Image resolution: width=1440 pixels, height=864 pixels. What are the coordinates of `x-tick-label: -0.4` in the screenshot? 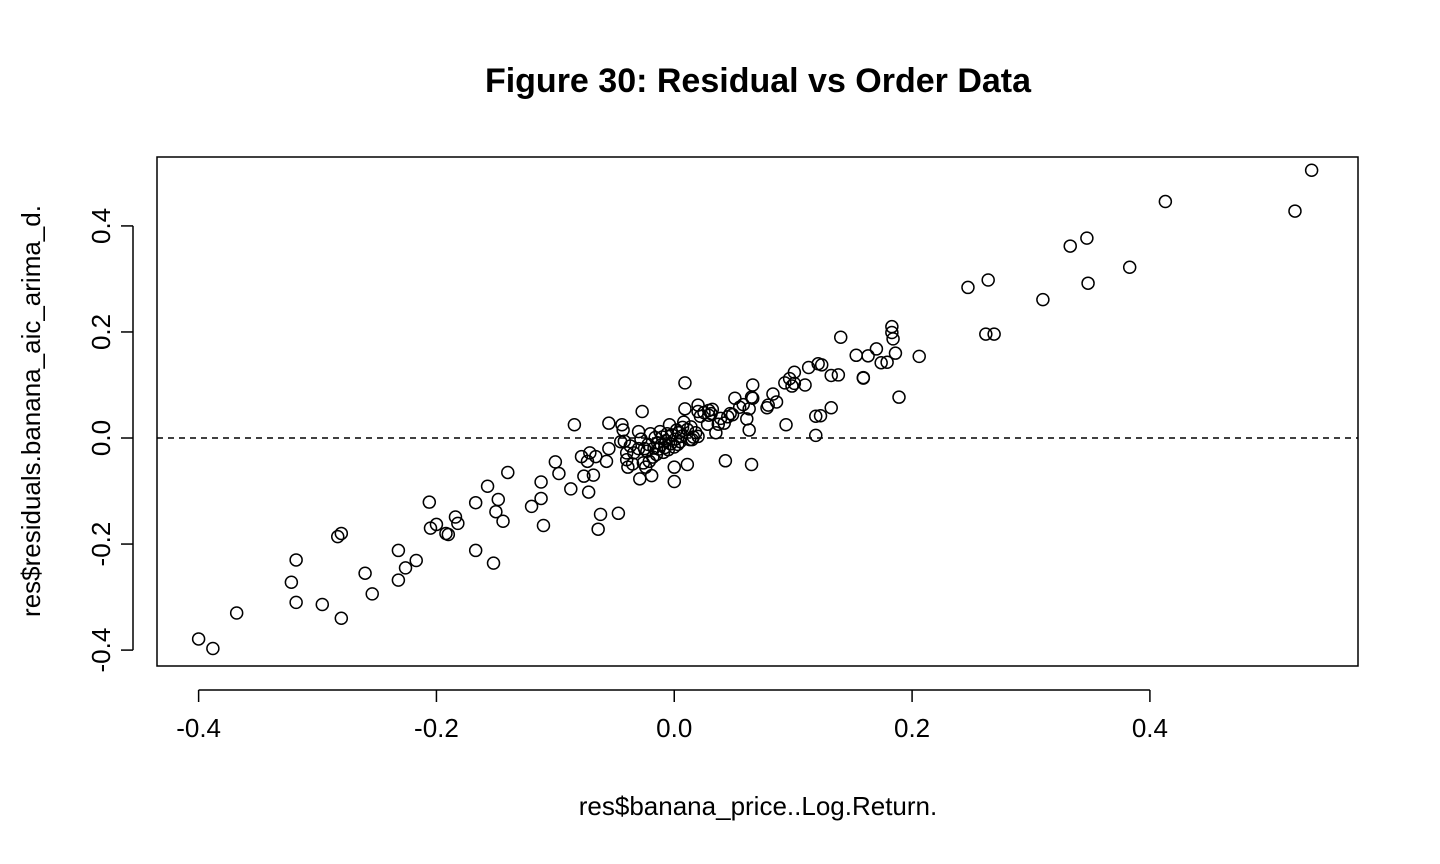 It's located at (198, 728).